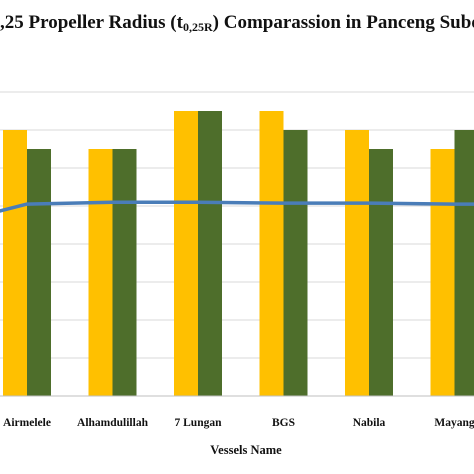 The height and width of the screenshot is (474, 474). What do you see at coordinates (100, 272) in the screenshot?
I see `bar-series-1-alhamdulillah` at bounding box center [100, 272].